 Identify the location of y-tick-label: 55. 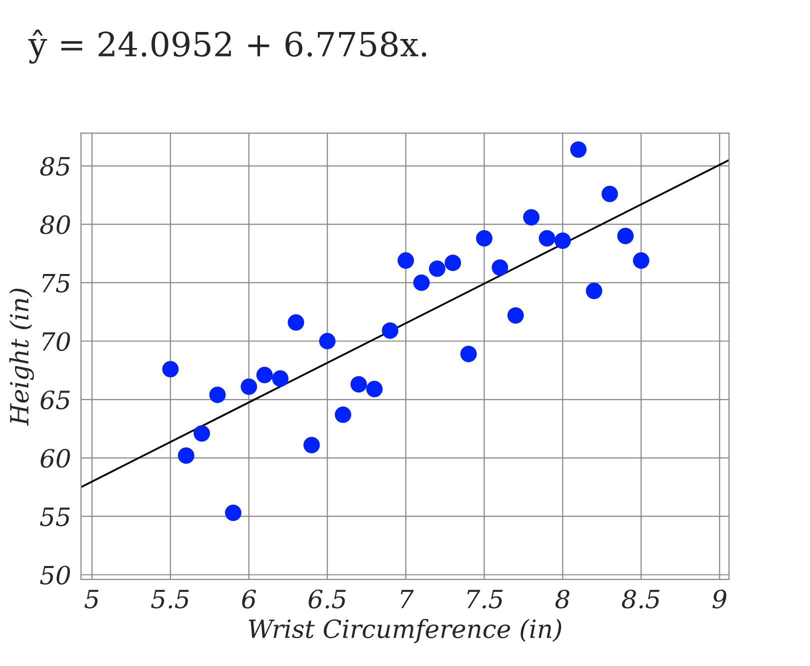
(55, 517).